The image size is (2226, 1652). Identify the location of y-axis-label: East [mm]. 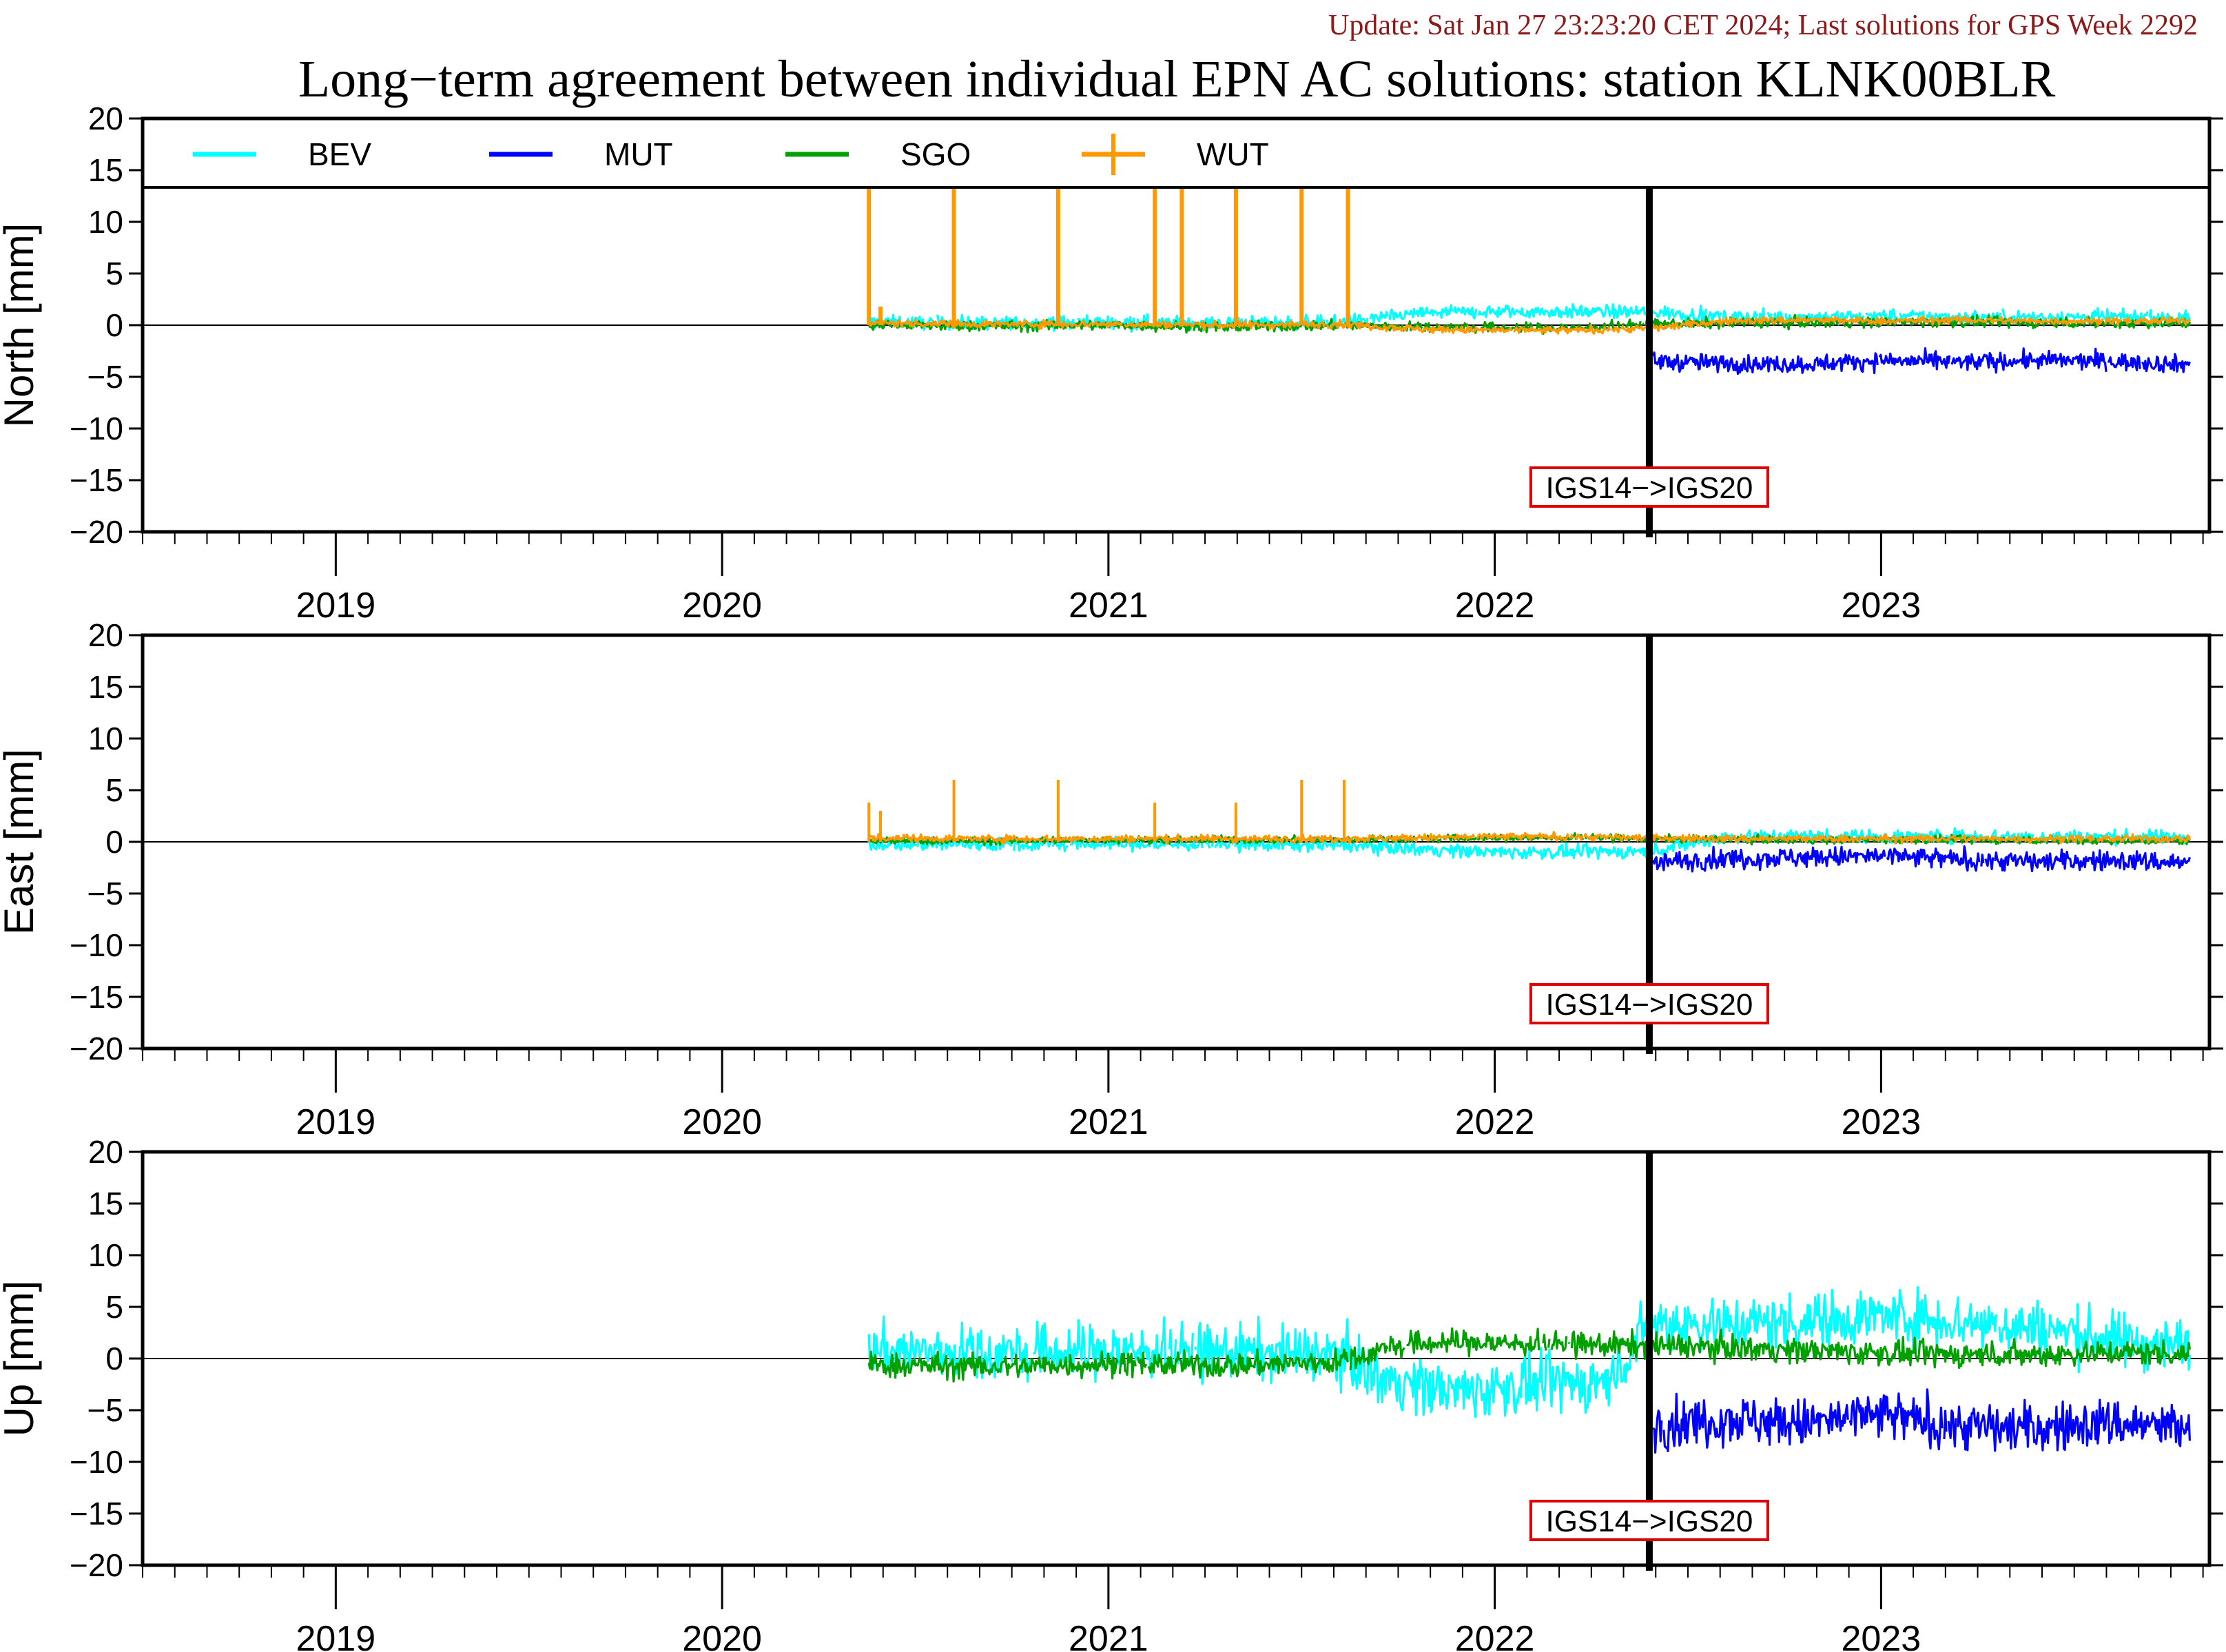
(21, 842).